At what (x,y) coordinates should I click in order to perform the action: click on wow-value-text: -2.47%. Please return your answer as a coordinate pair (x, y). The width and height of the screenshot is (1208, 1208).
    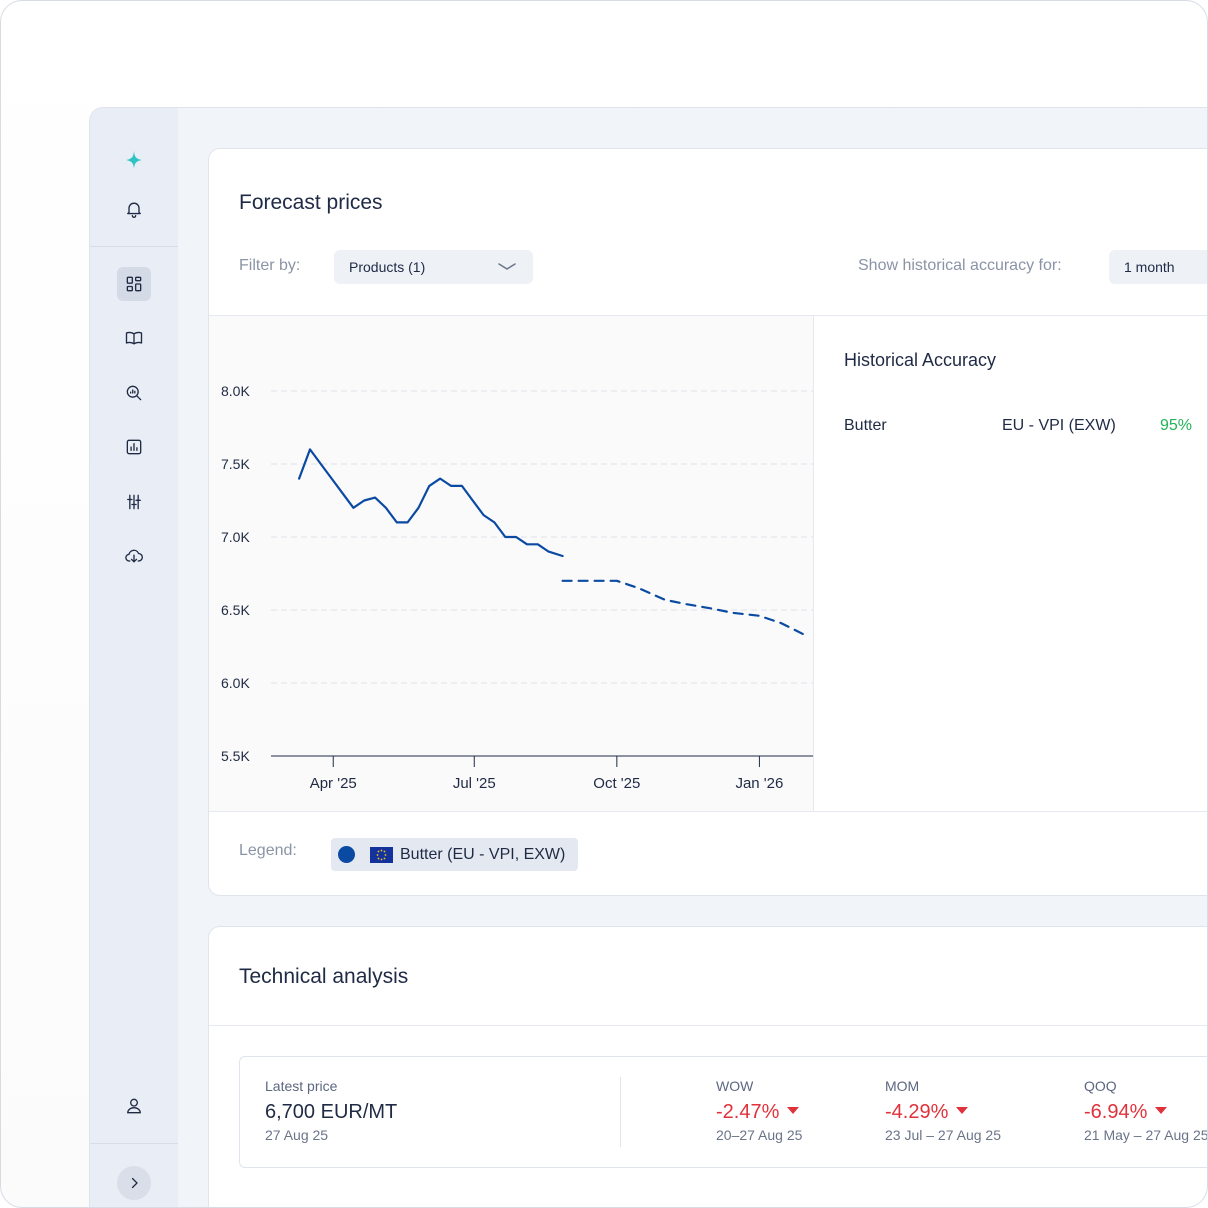
    Looking at the image, I should click on (748, 1112).